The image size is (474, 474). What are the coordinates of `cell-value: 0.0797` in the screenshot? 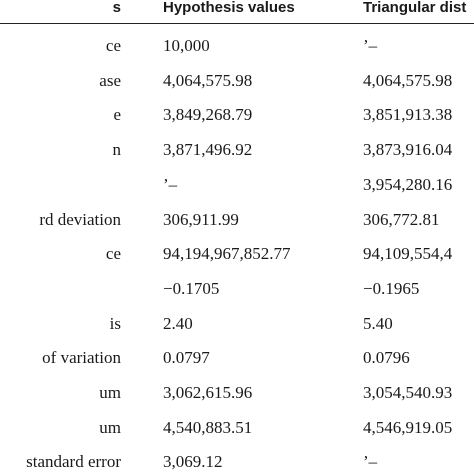 It's located at (186, 358).